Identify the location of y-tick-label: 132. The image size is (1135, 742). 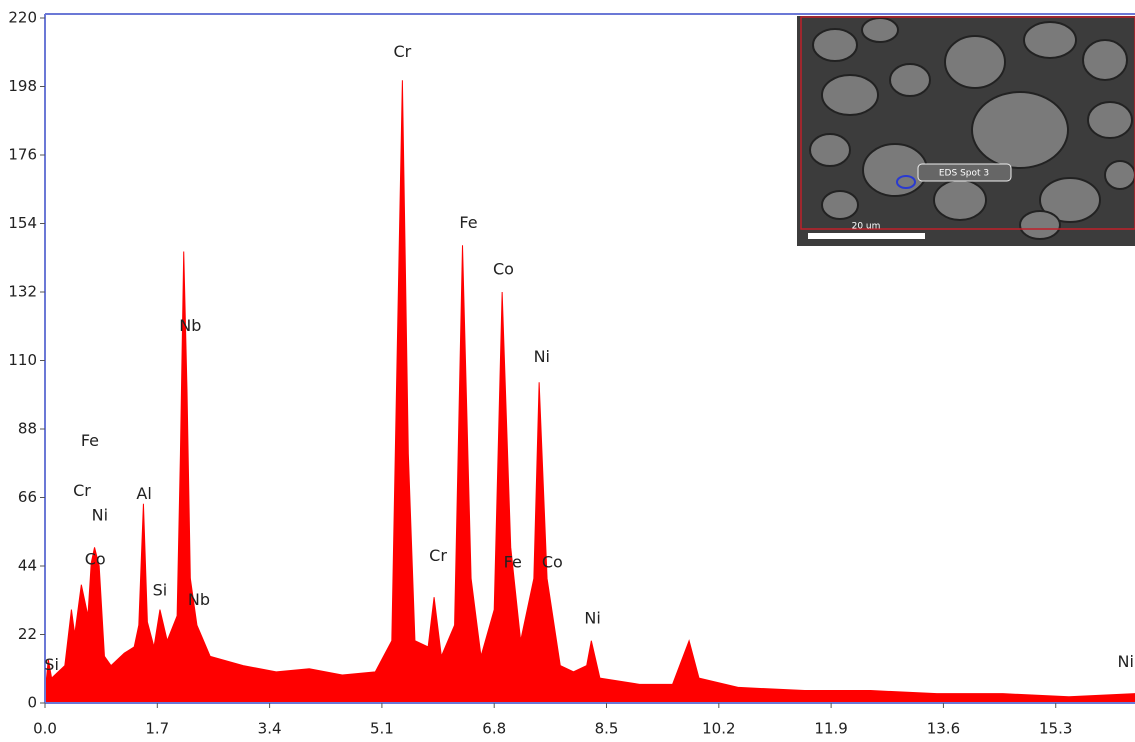
(22, 292).